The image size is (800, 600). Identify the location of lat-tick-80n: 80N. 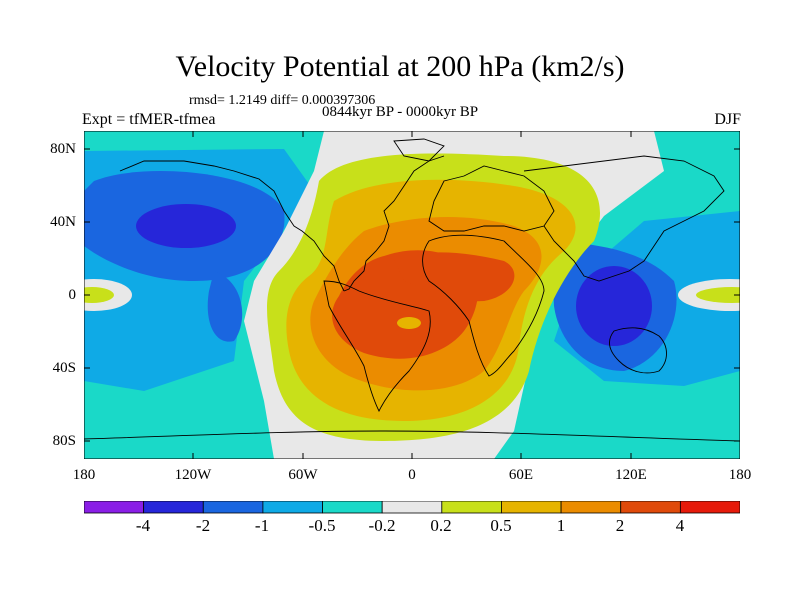
(63, 149).